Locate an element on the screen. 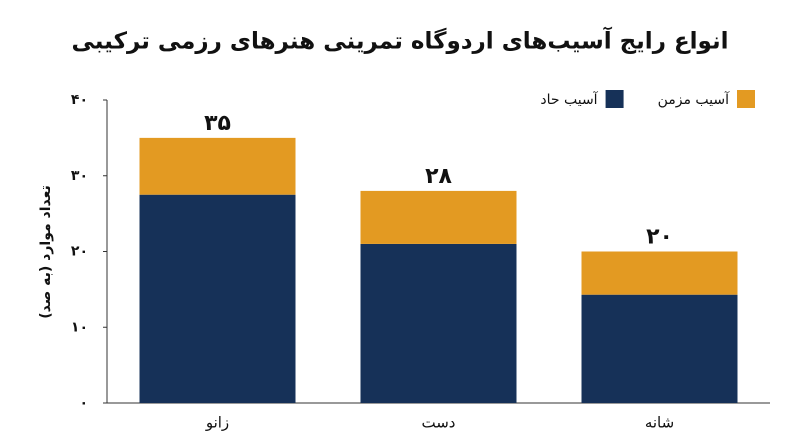 This screenshot has width=800, height=447. y-axis-label: تعداد موارد (به صد) is located at coordinates (46, 252).